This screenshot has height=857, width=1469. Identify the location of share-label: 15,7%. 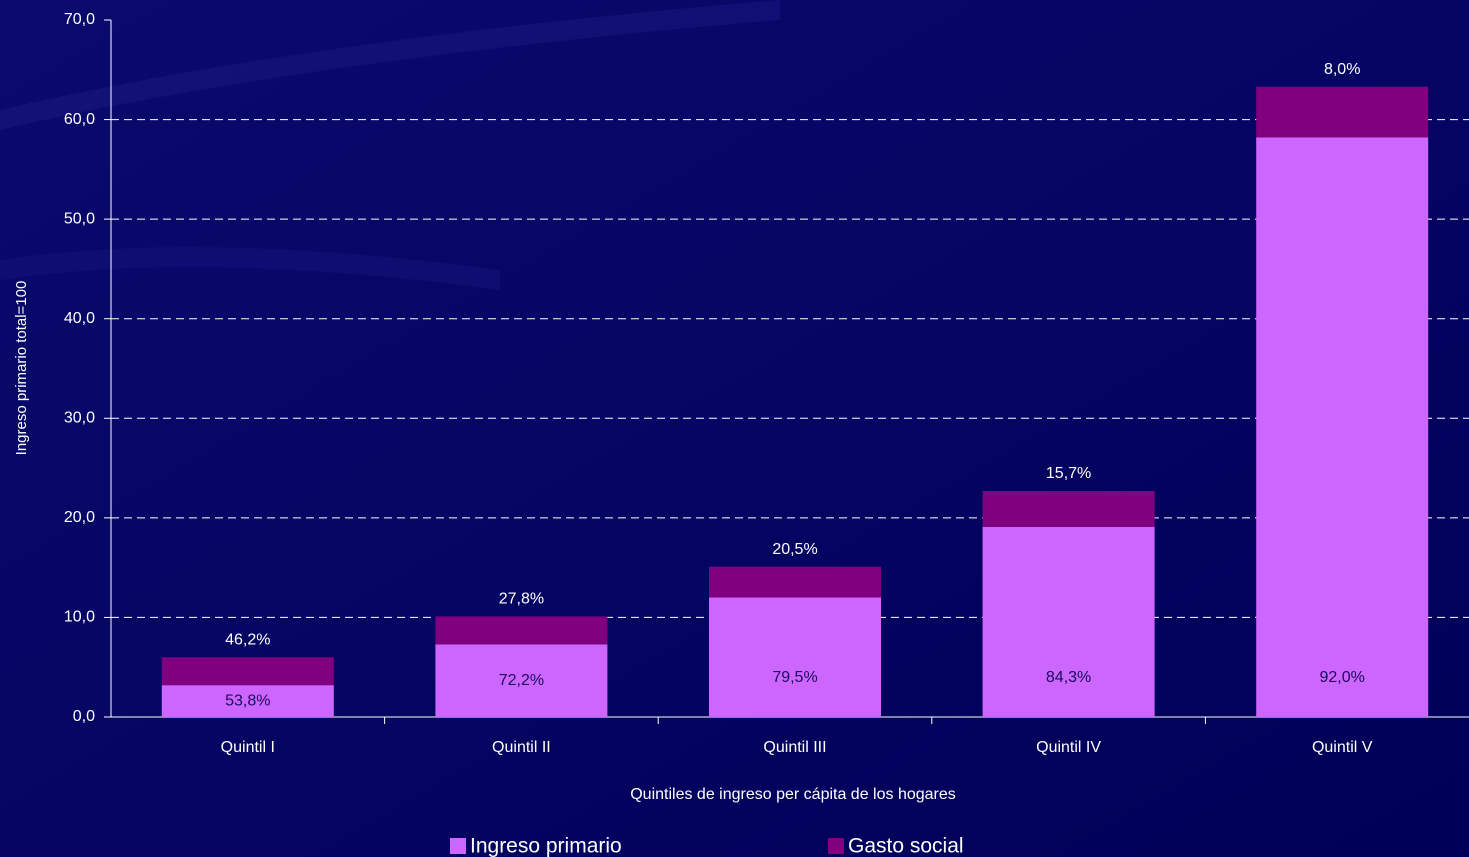
(1068, 473).